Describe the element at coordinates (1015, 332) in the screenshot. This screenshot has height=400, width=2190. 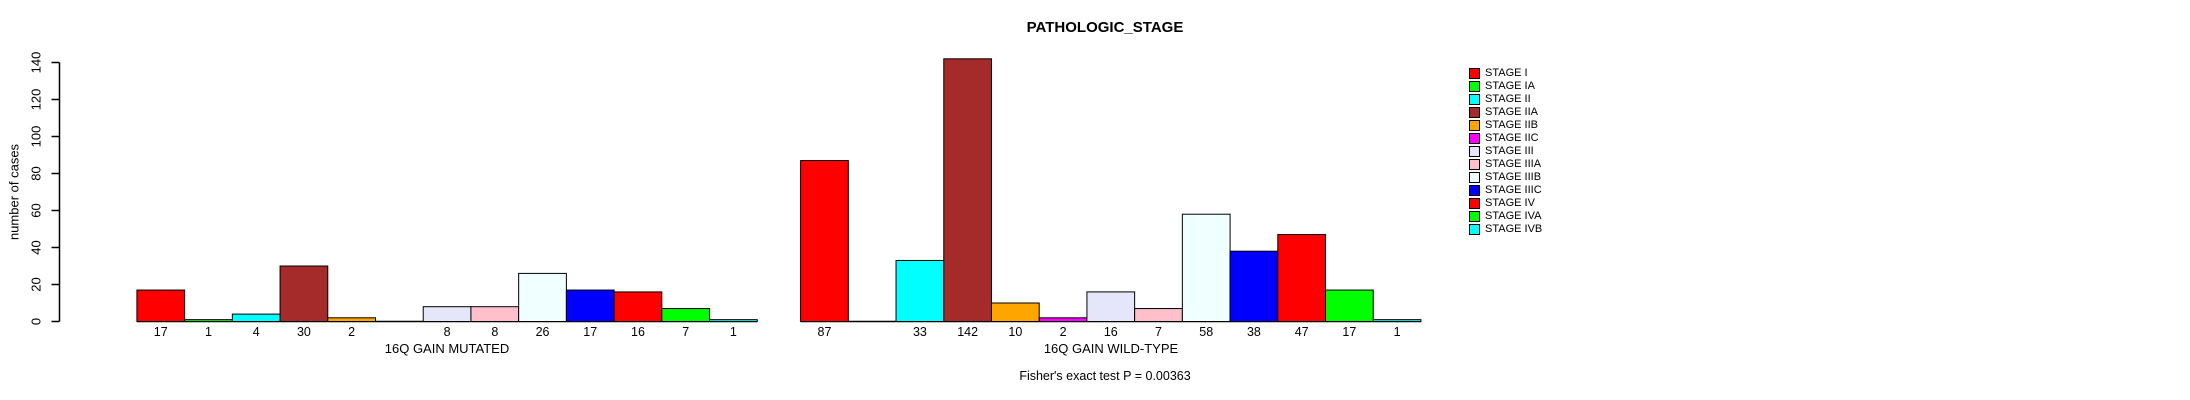
I see `bar-value-label: 10` at that location.